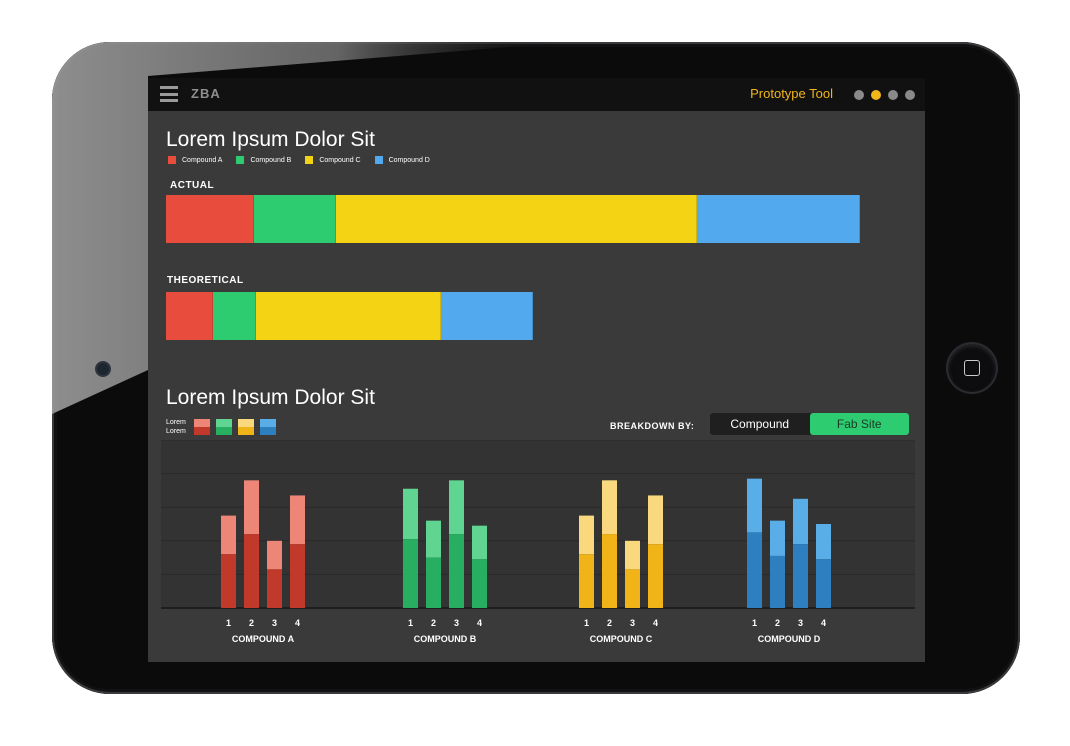 This screenshot has width=1070, height=746. I want to click on breakdown-label: BREAKDOWN BY:, so click(652, 426).